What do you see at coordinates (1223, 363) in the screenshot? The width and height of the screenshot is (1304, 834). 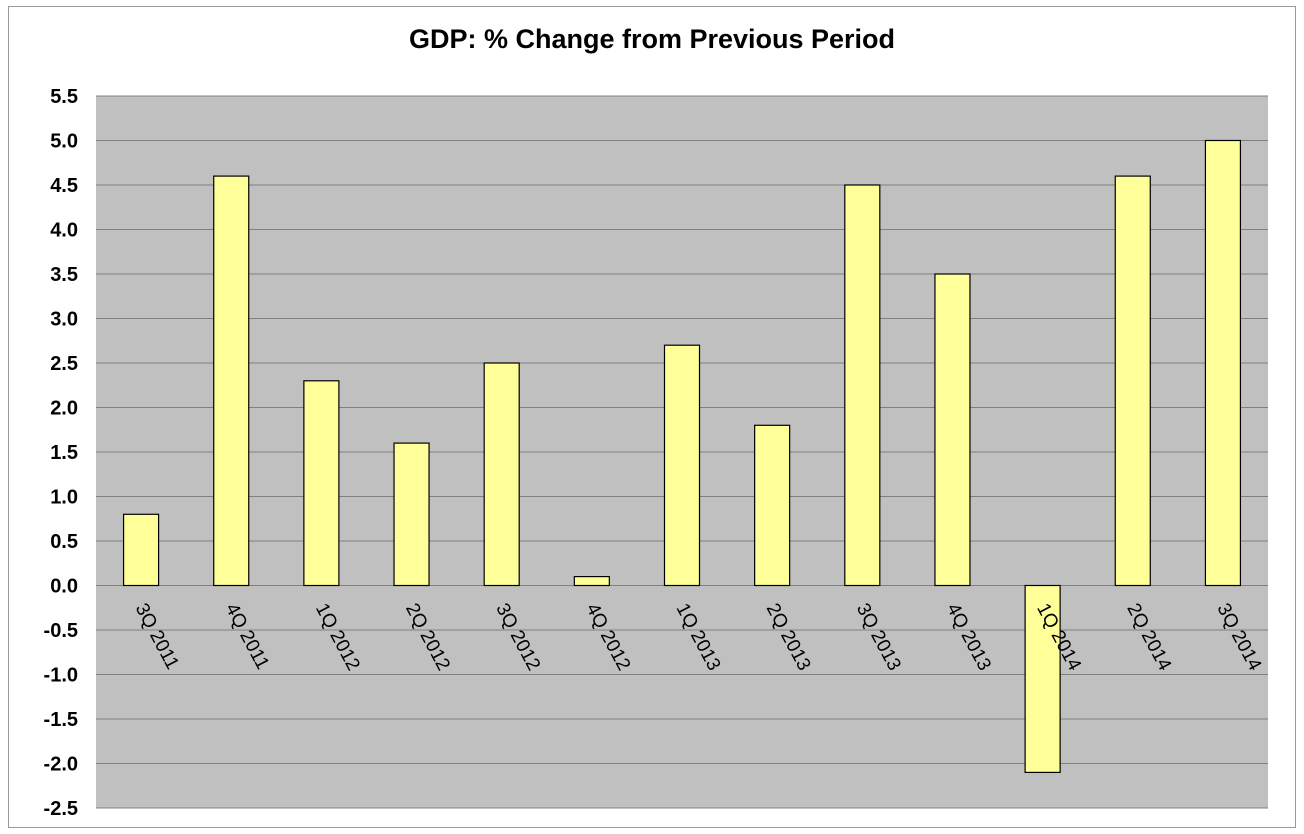 I see `bar-3q-2014` at bounding box center [1223, 363].